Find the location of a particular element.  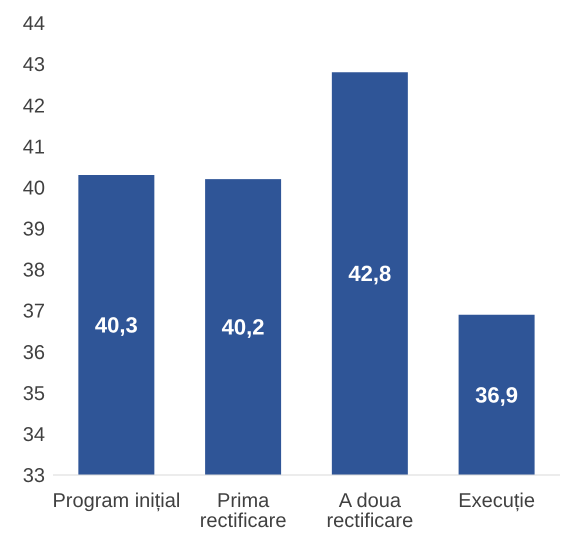

data-label: 42,8 is located at coordinates (370, 273).